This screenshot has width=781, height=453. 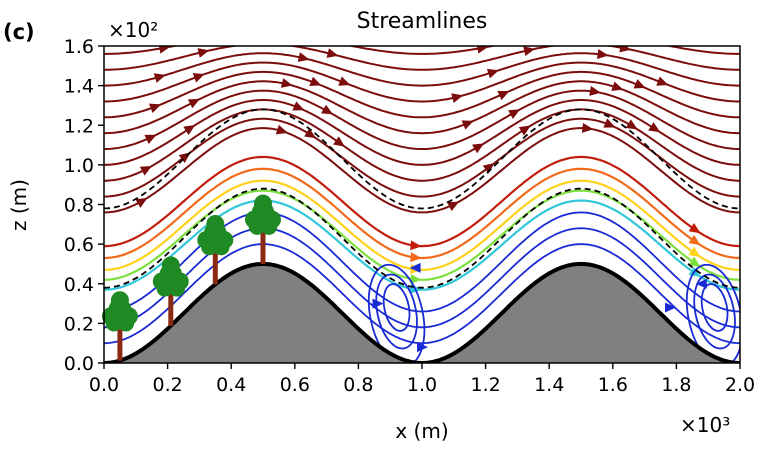 What do you see at coordinates (79, 245) in the screenshot?
I see `y-tick-label: 0.6` at bounding box center [79, 245].